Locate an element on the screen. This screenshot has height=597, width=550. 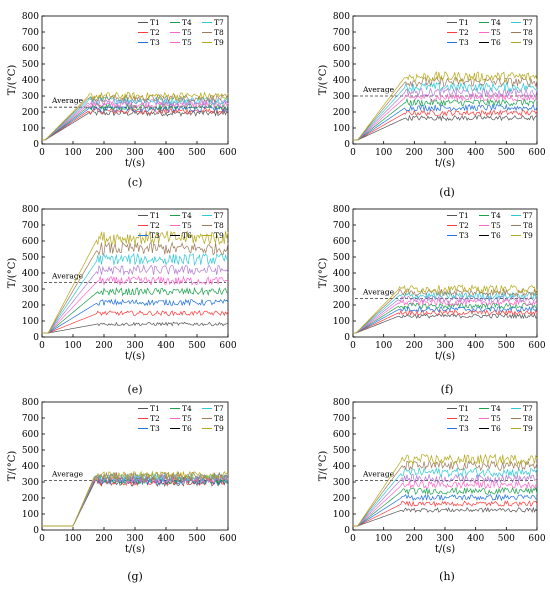
panel-label: (d) is located at coordinates (447, 192).